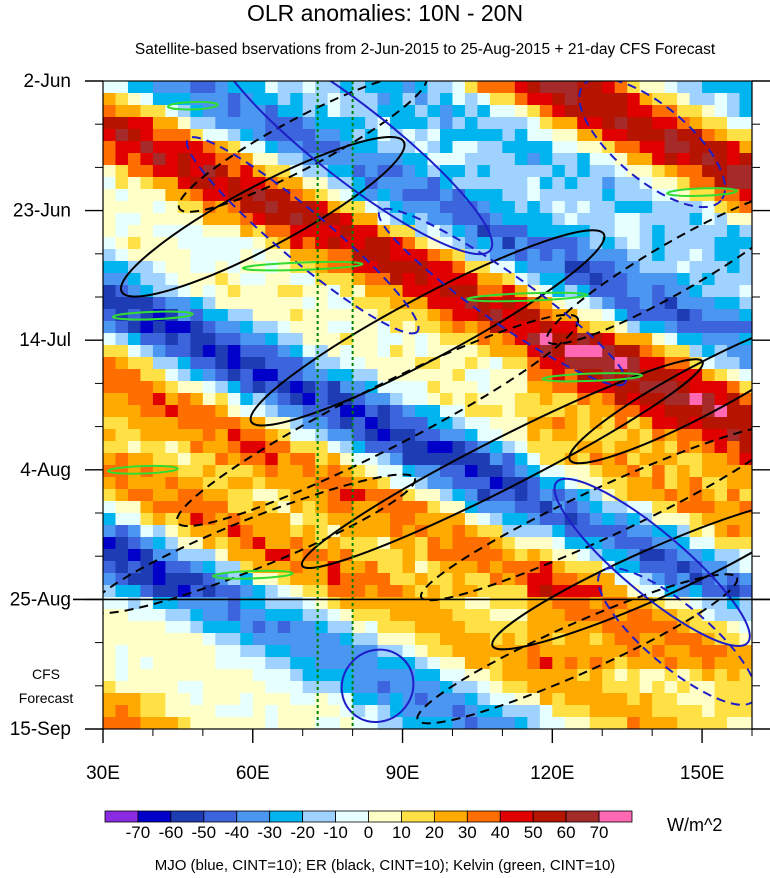  I want to click on colorbar-label: -30, so click(269, 832).